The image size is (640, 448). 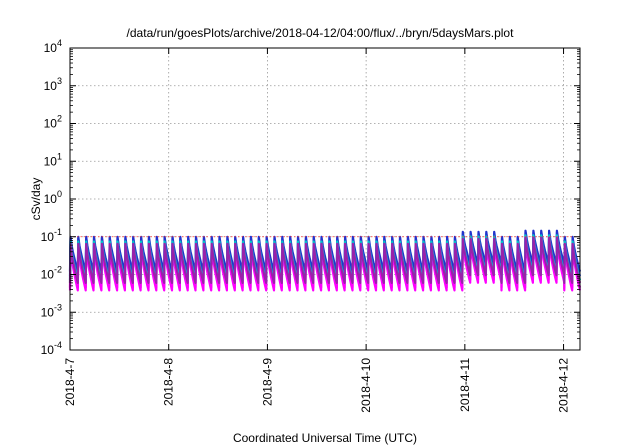 What do you see at coordinates (51, 310) in the screenshot?
I see `y-tick-label: 10⁻³` at bounding box center [51, 310].